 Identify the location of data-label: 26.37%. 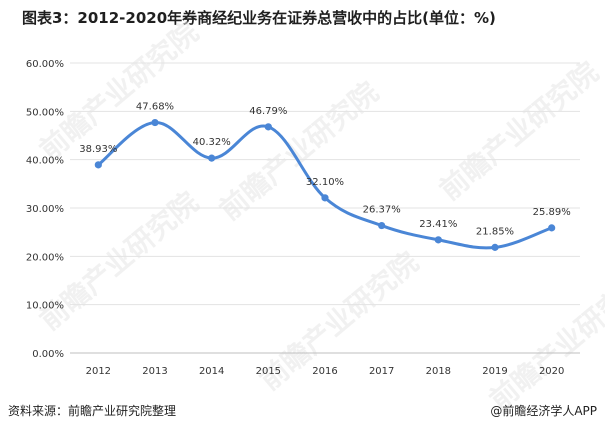
(382, 210).